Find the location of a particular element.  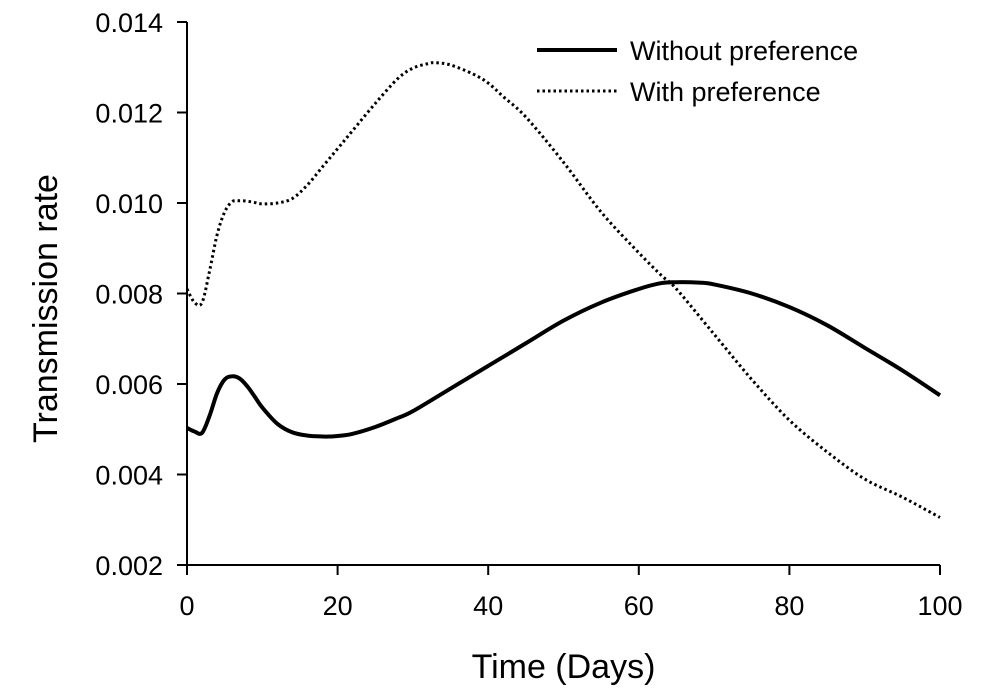

y-axis-title: Transmission rate is located at coordinates (46, 308).